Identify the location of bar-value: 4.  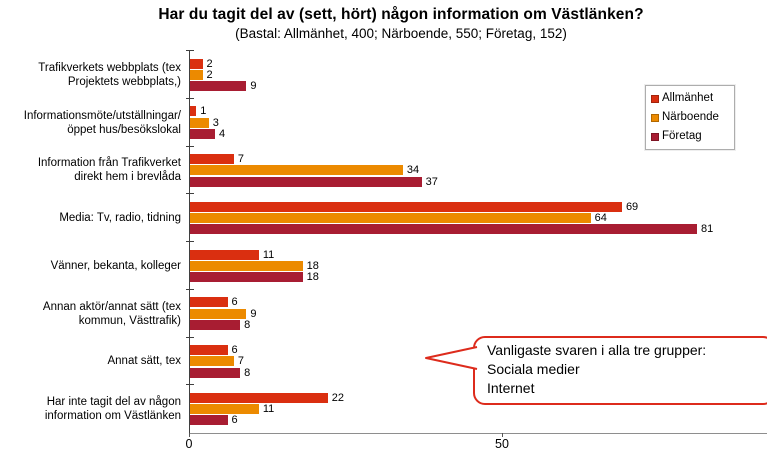
(222, 133).